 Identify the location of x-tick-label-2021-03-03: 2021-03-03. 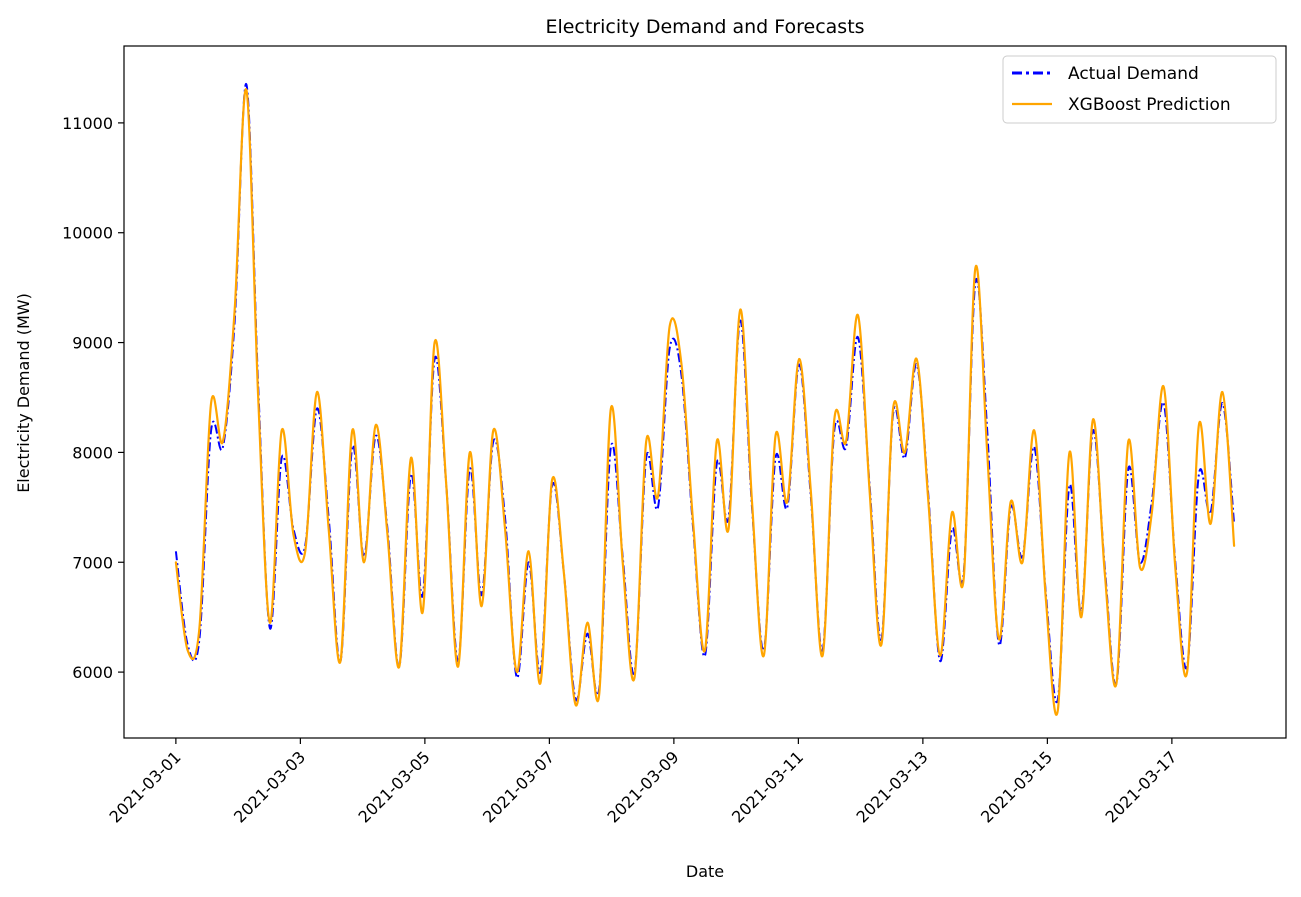
(269, 786).